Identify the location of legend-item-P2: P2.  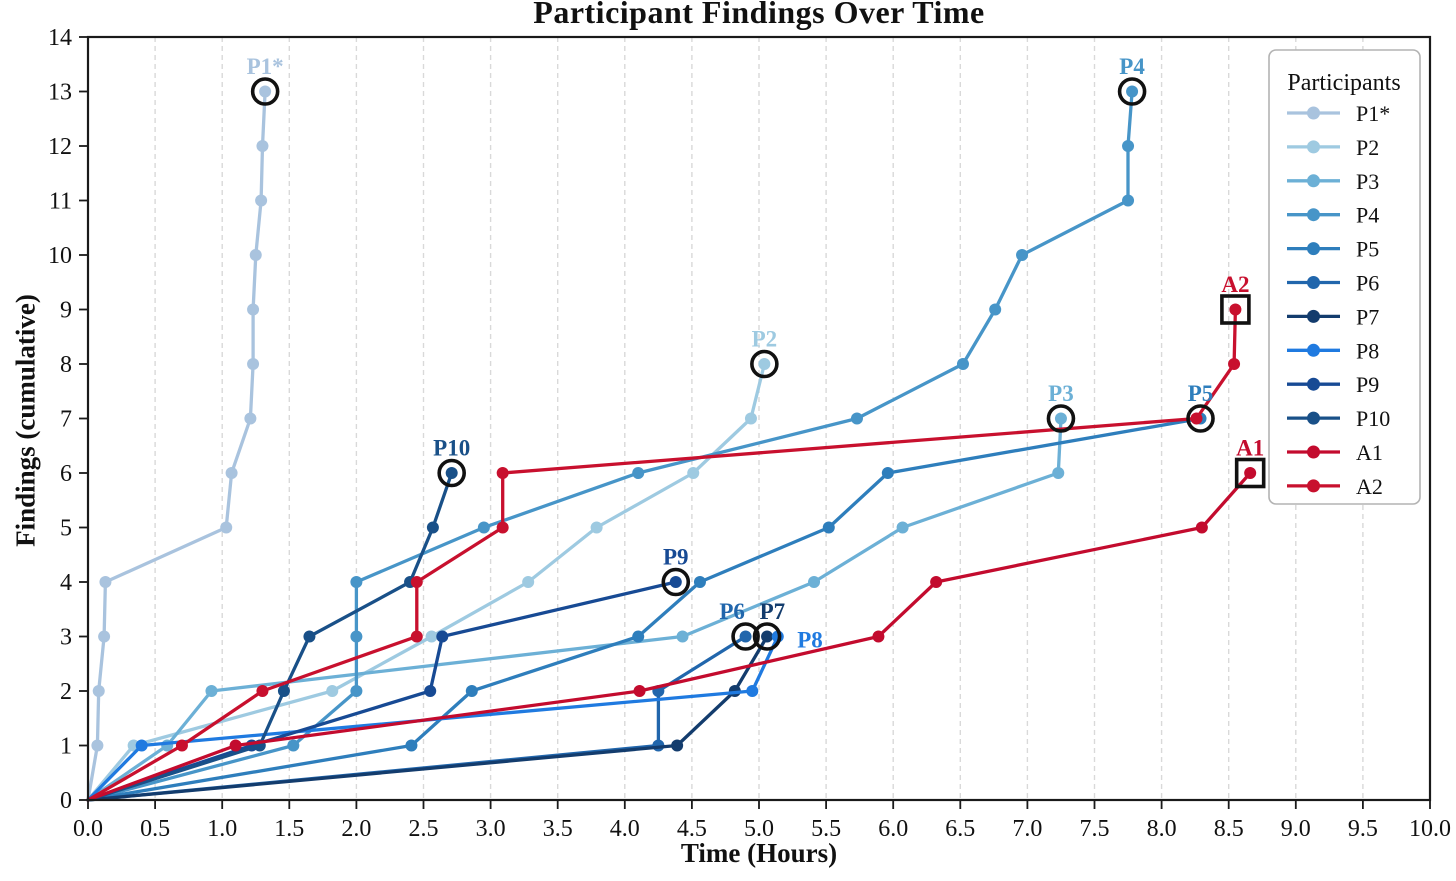
(1333, 147).